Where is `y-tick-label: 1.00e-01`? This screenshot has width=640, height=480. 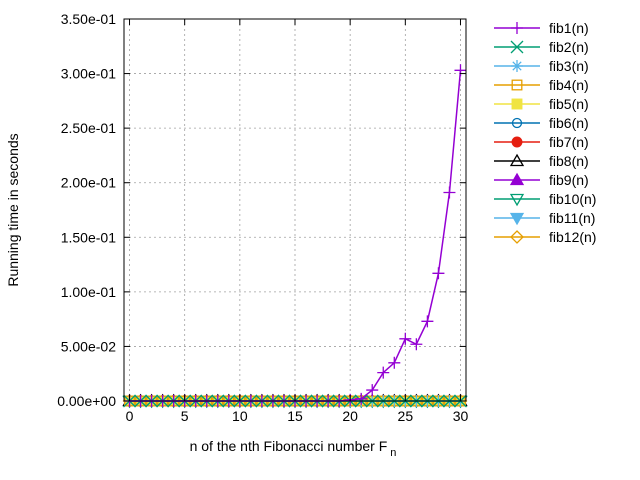
y-tick-label: 1.00e-01 is located at coordinates (88, 292).